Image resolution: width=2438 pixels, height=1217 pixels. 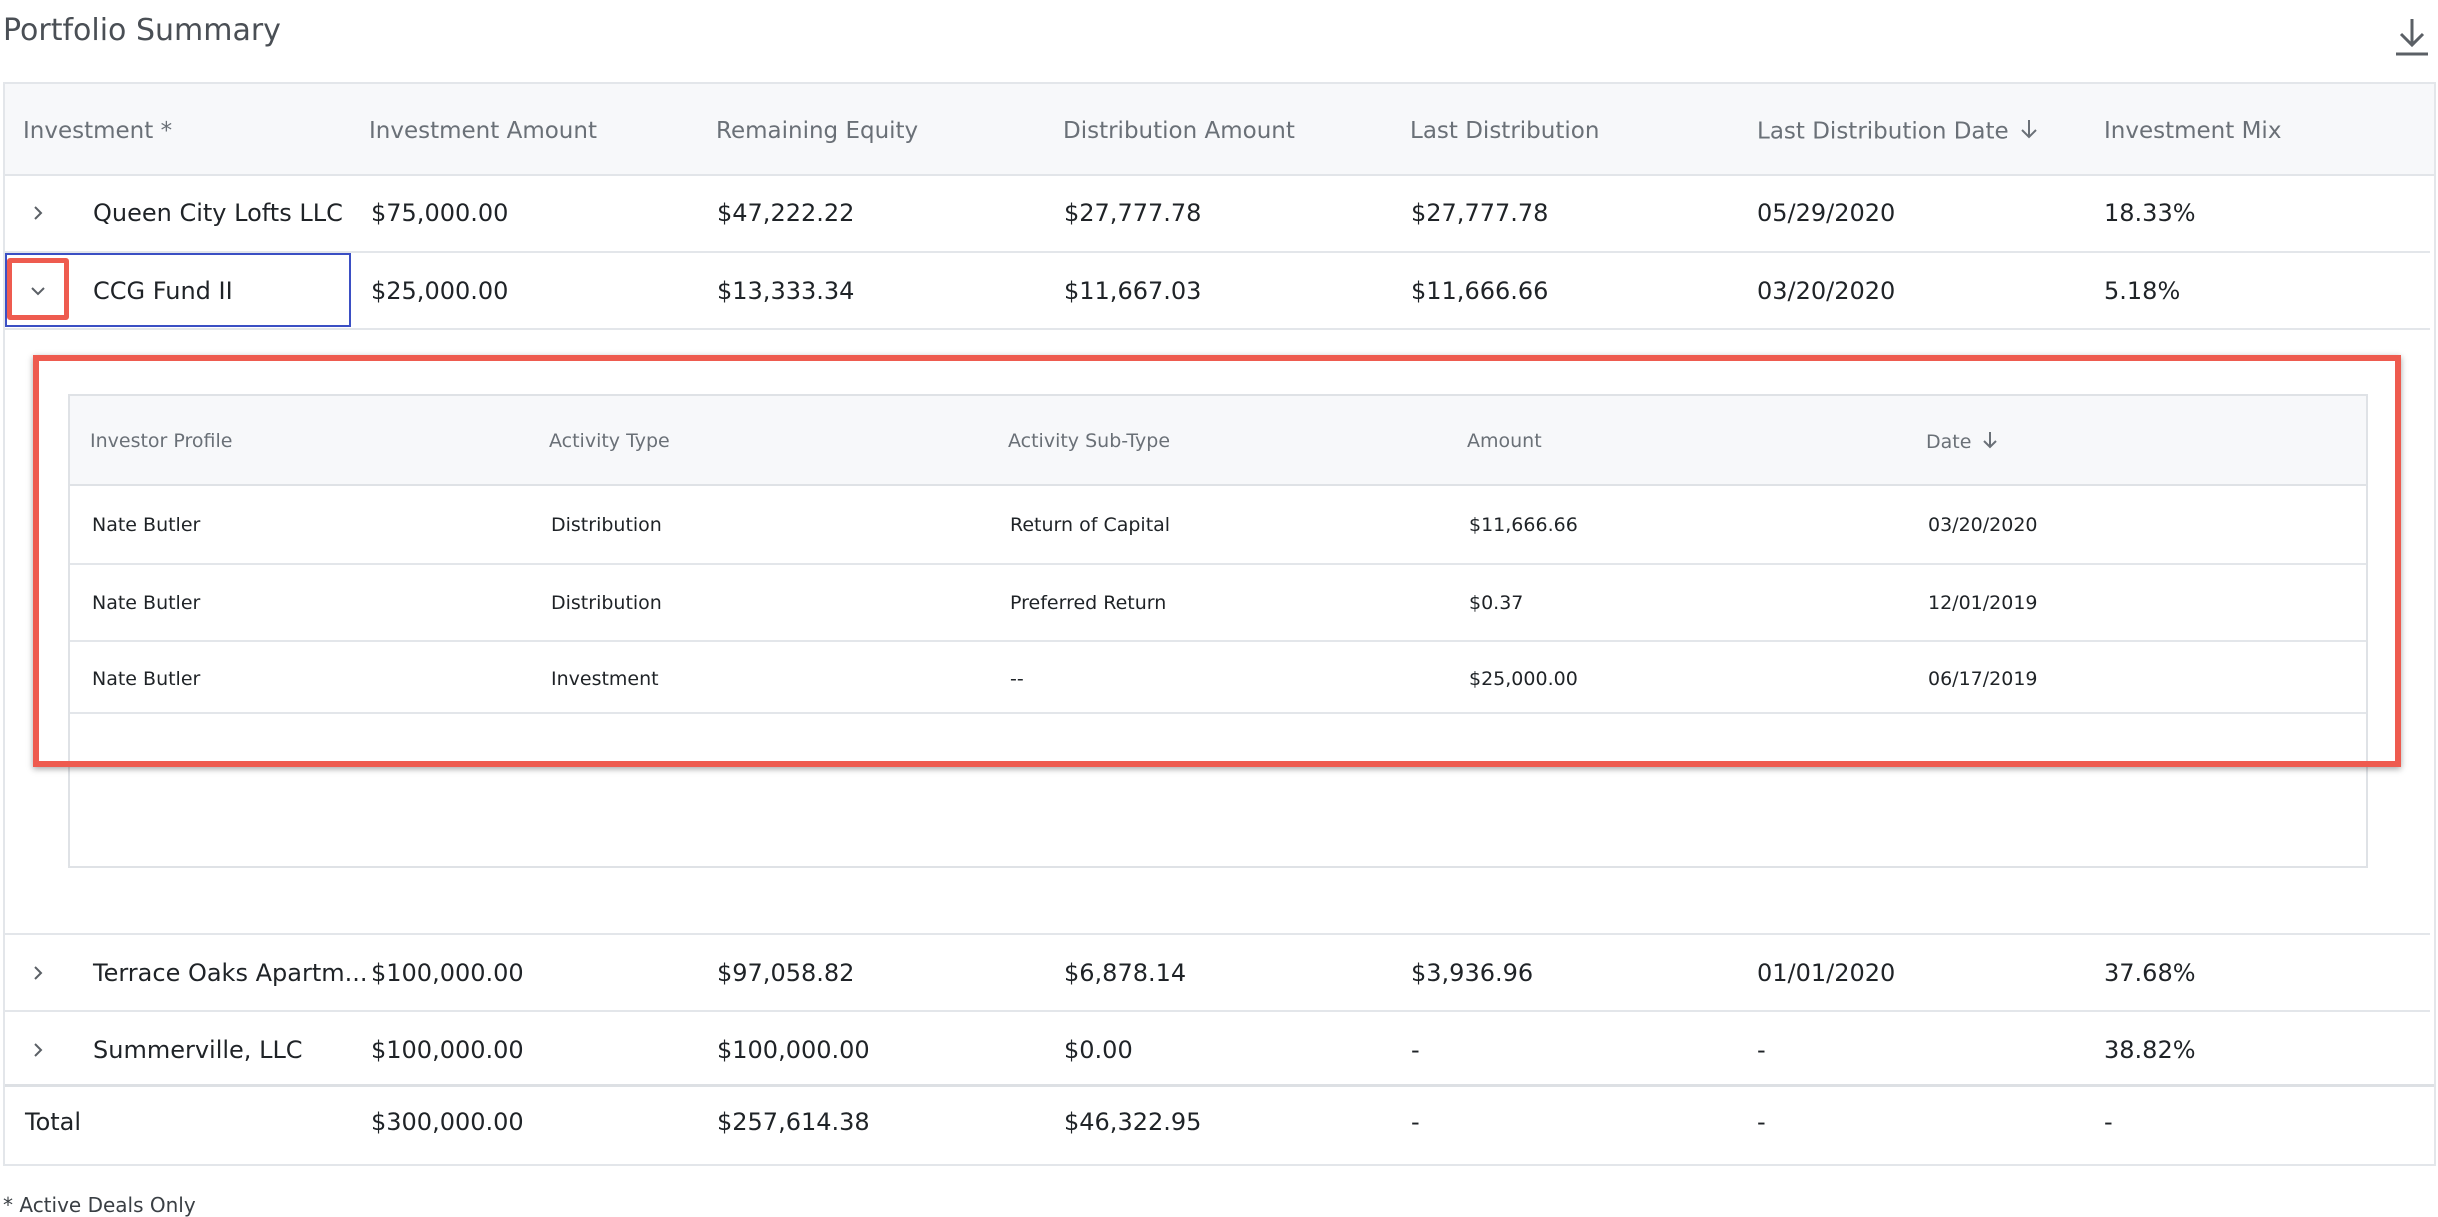 I want to click on investment-amount: $25,000.00, so click(x=440, y=291).